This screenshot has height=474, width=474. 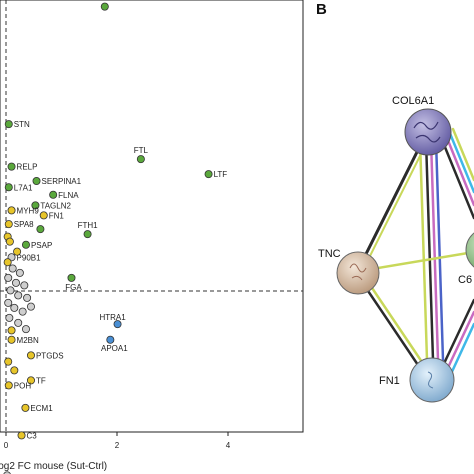 I want to click on node-fn1-label: FN1, so click(x=389, y=381).